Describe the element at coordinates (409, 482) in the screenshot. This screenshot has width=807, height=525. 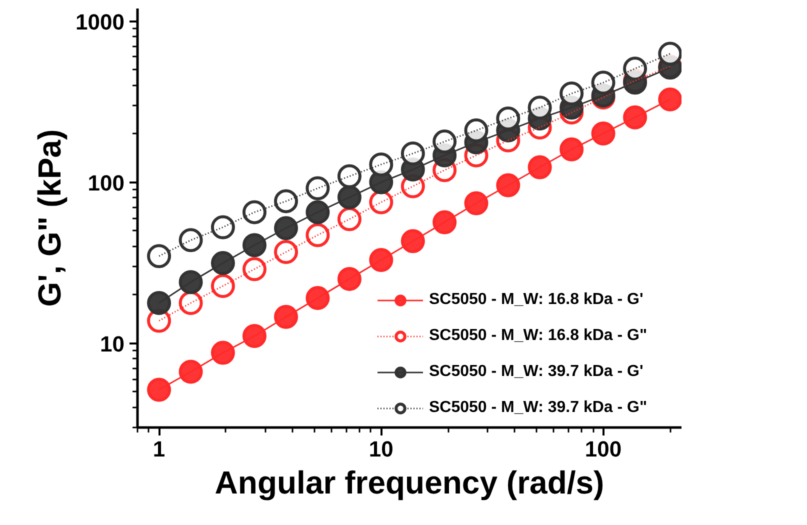
I see `x-axis-title: Angular frequency (rad/s)` at that location.